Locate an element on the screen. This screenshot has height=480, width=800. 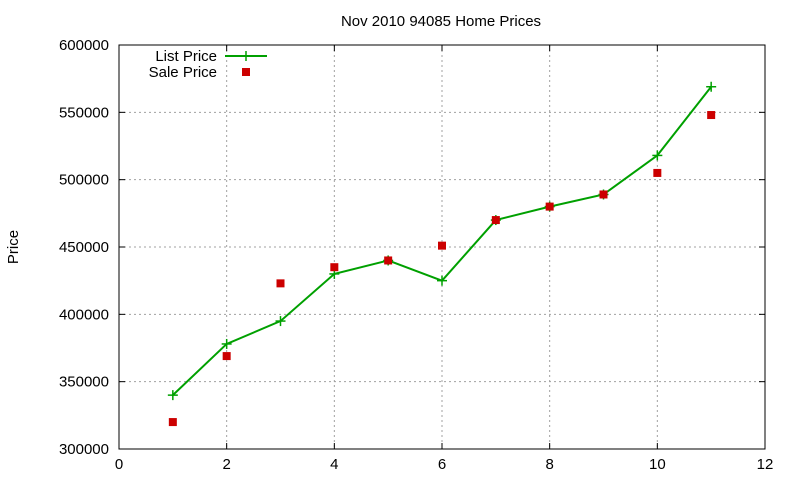
x-tick-label: 6 is located at coordinates (442, 464).